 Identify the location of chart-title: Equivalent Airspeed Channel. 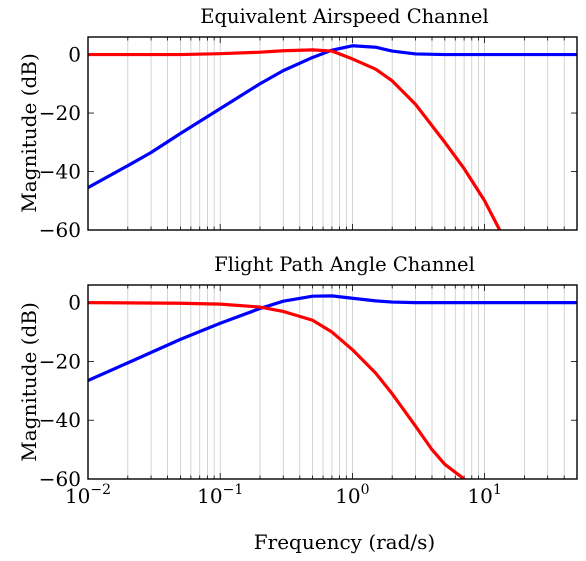
(344, 16).